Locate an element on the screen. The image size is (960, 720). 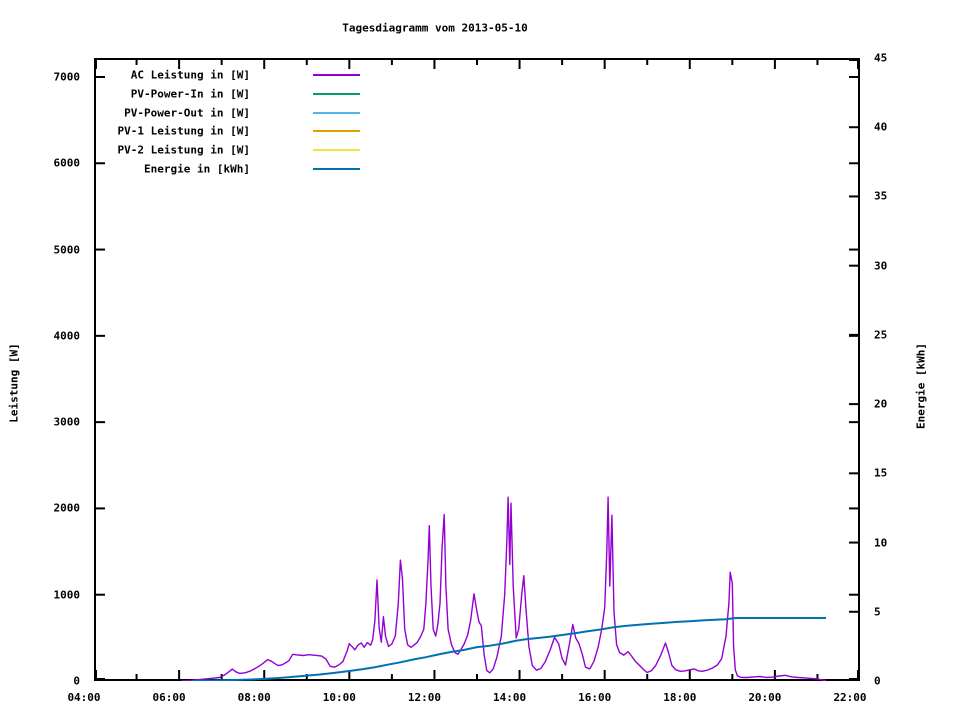
y1-tick-label: 3000 is located at coordinates (67, 422).